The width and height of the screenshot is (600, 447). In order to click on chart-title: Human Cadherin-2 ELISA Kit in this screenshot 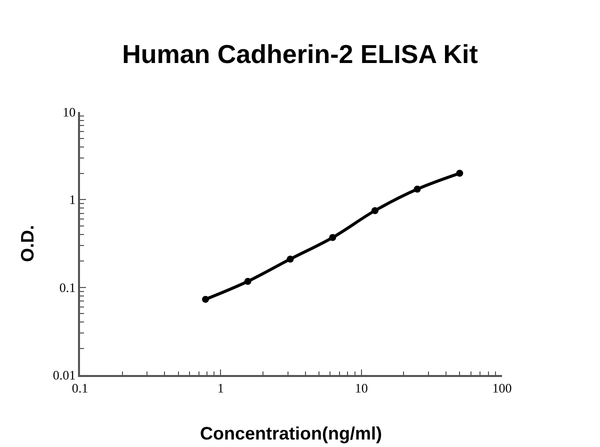, I will do `click(300, 53)`.